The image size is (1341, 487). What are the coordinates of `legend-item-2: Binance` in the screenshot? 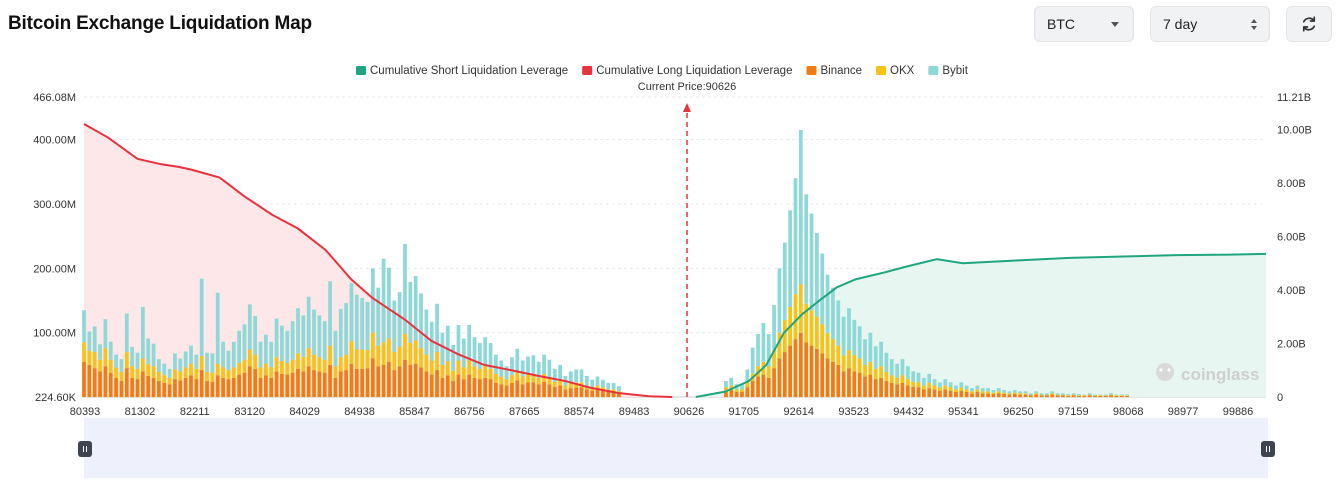 It's located at (841, 71).